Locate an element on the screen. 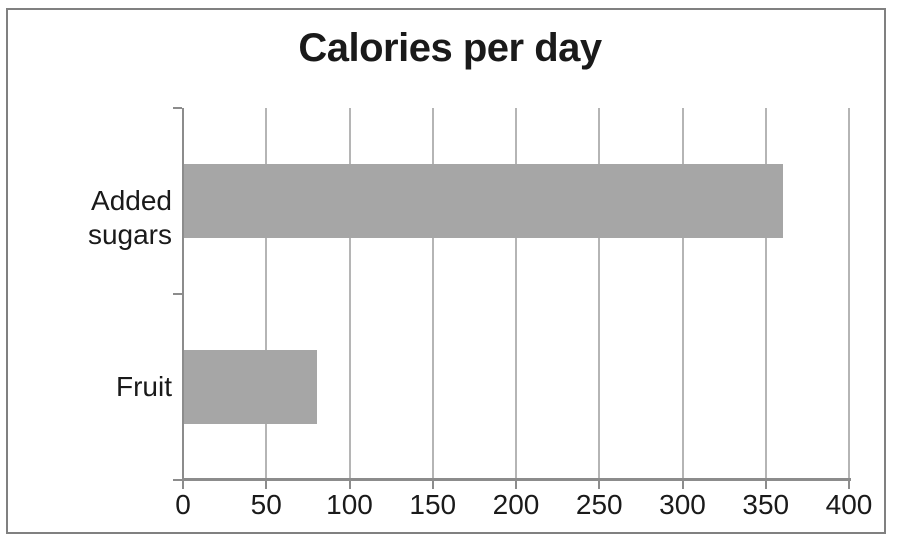  x-tick-label: 250 is located at coordinates (599, 504).